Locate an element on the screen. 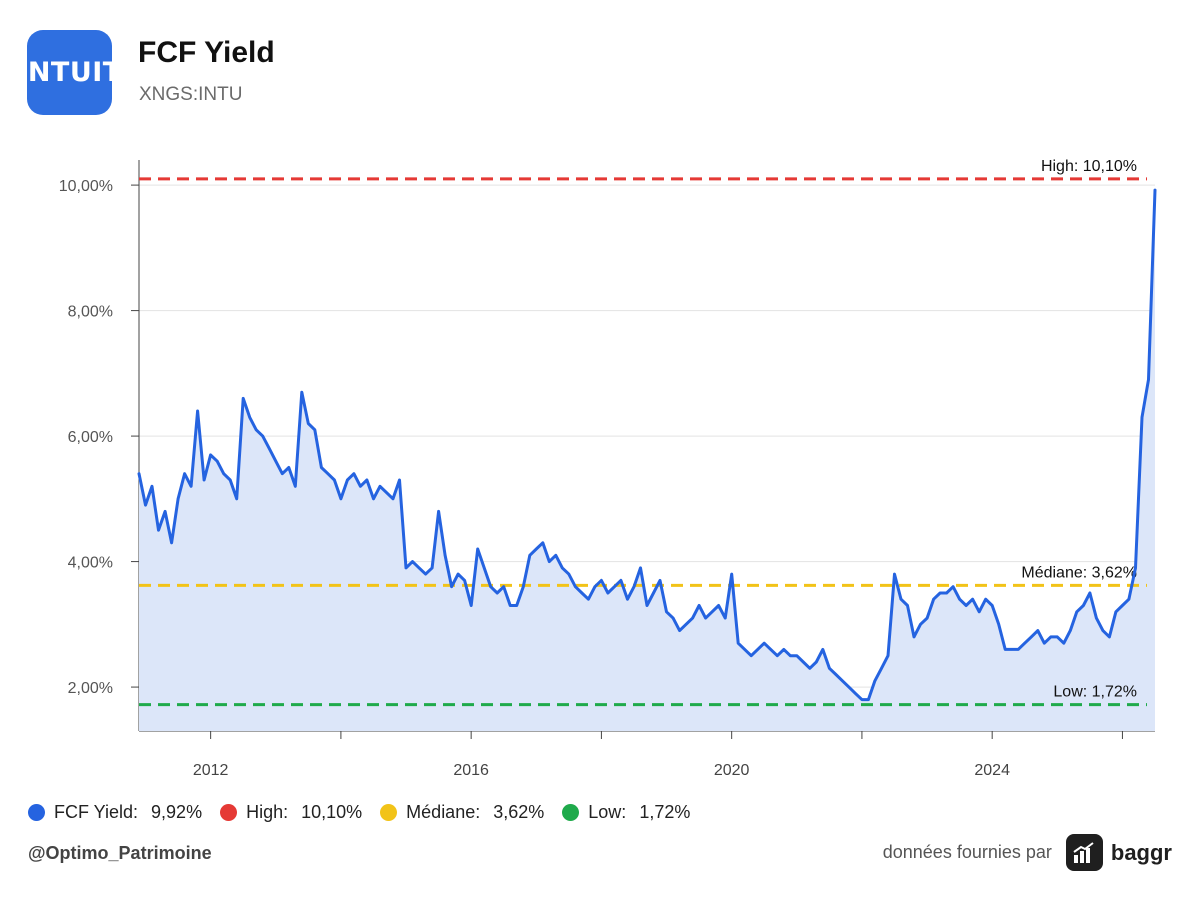 Image resolution: width=1200 pixels, height=900 pixels. x-tick-label: 2020 is located at coordinates (732, 770).